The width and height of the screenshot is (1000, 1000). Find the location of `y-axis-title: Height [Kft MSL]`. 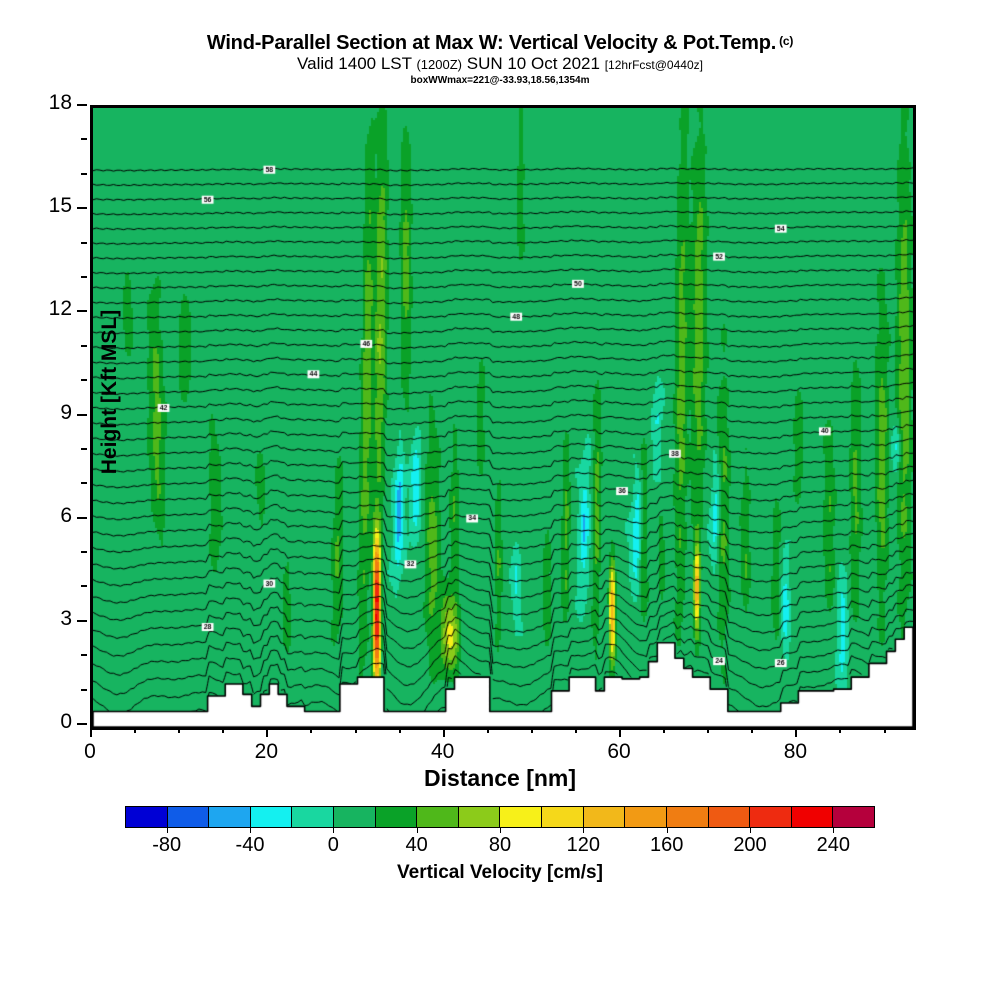

y-axis-title: Height [Kft MSL] is located at coordinates (109, 392).